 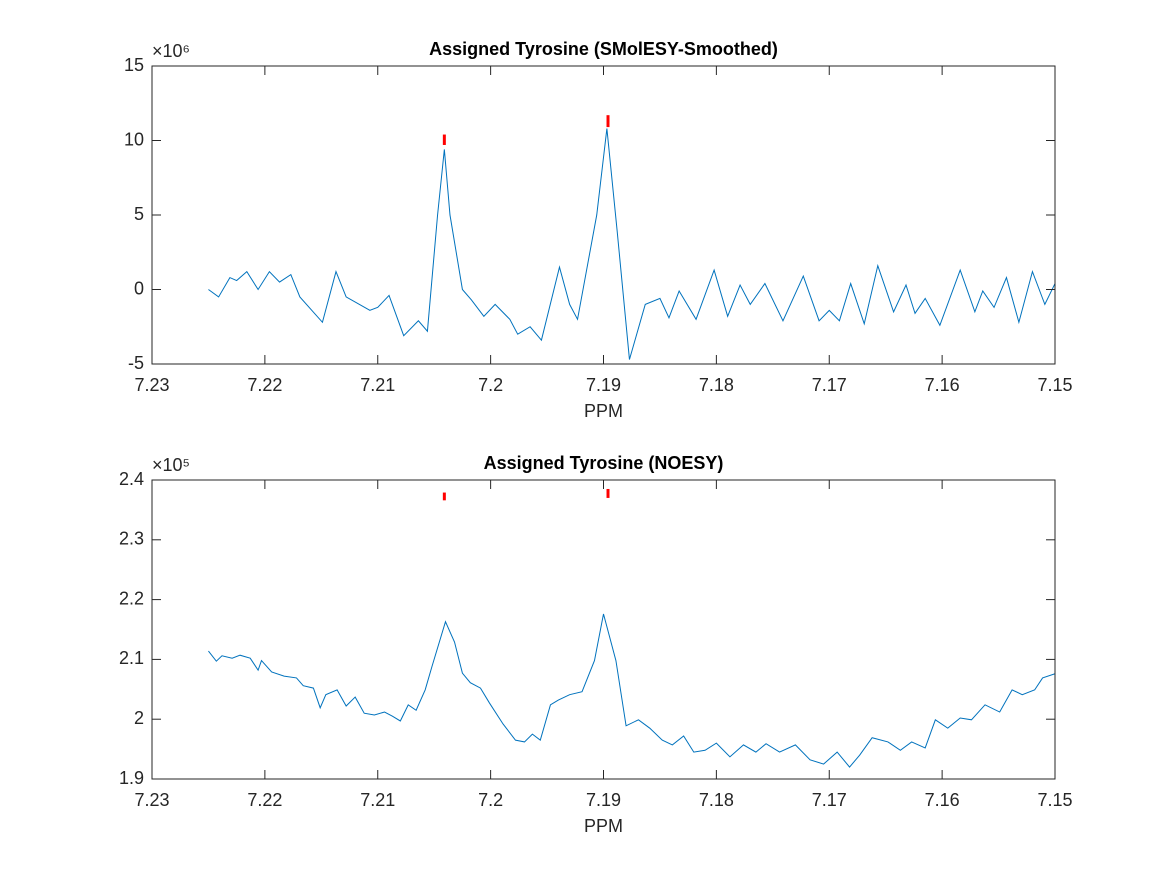 What do you see at coordinates (131, 539) in the screenshot?
I see `y-tick-label: 2.3` at bounding box center [131, 539].